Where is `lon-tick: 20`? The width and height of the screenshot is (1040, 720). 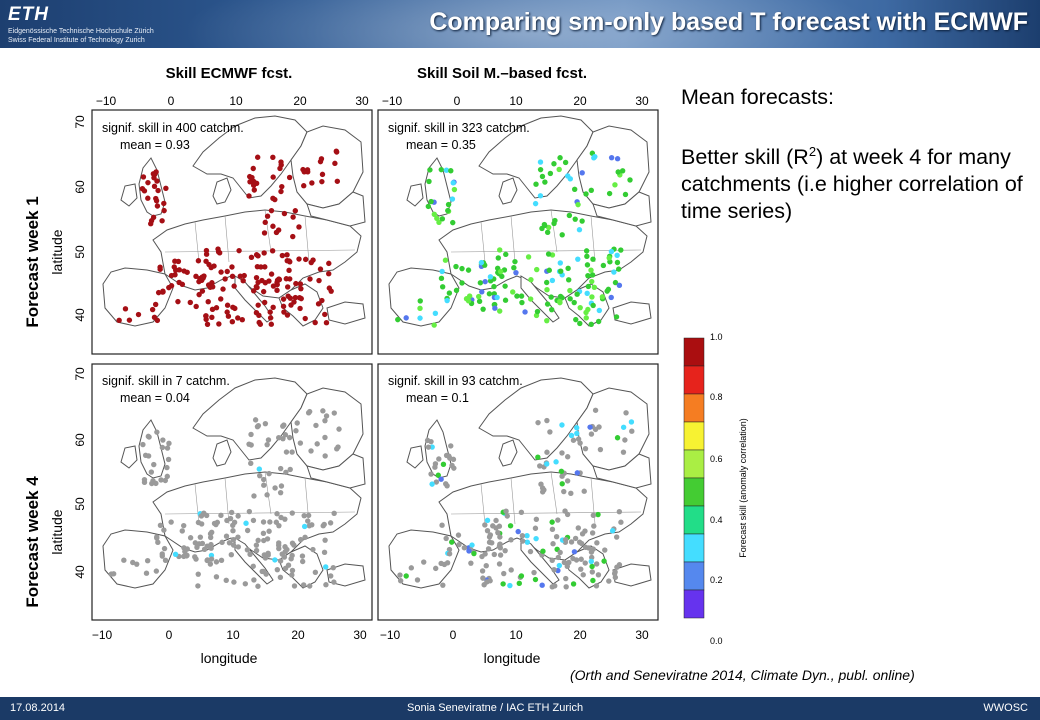 lon-tick: 20 is located at coordinates (298, 635).